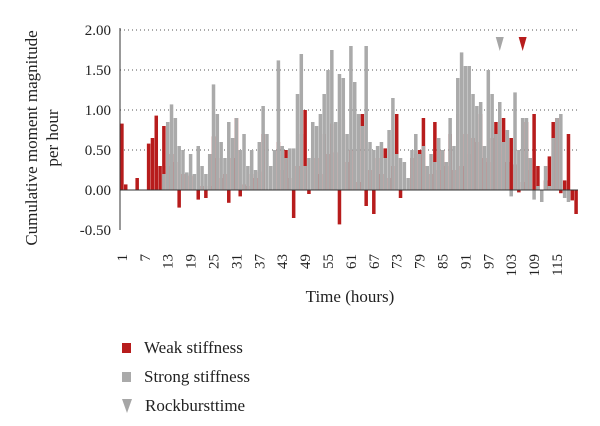  I want to click on x-tick-label: 37, so click(260, 262).